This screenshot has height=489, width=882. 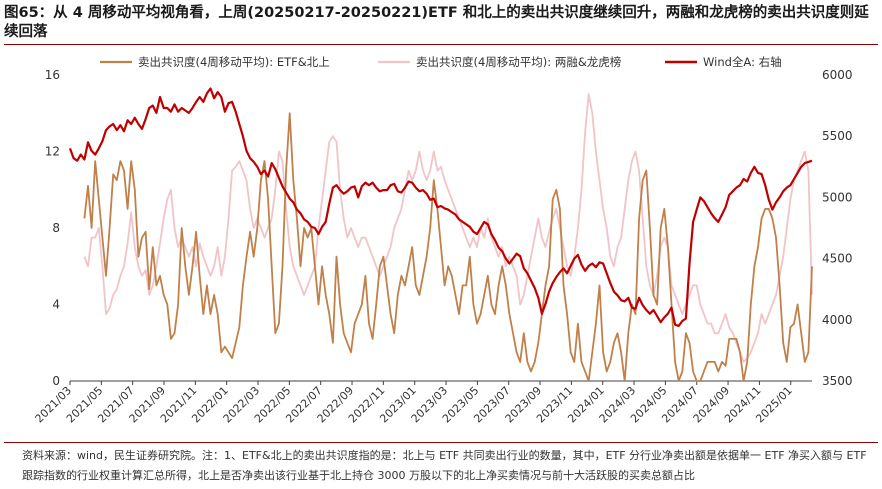 I want to click on y-right-tick-label: 4500, so click(x=837, y=259).